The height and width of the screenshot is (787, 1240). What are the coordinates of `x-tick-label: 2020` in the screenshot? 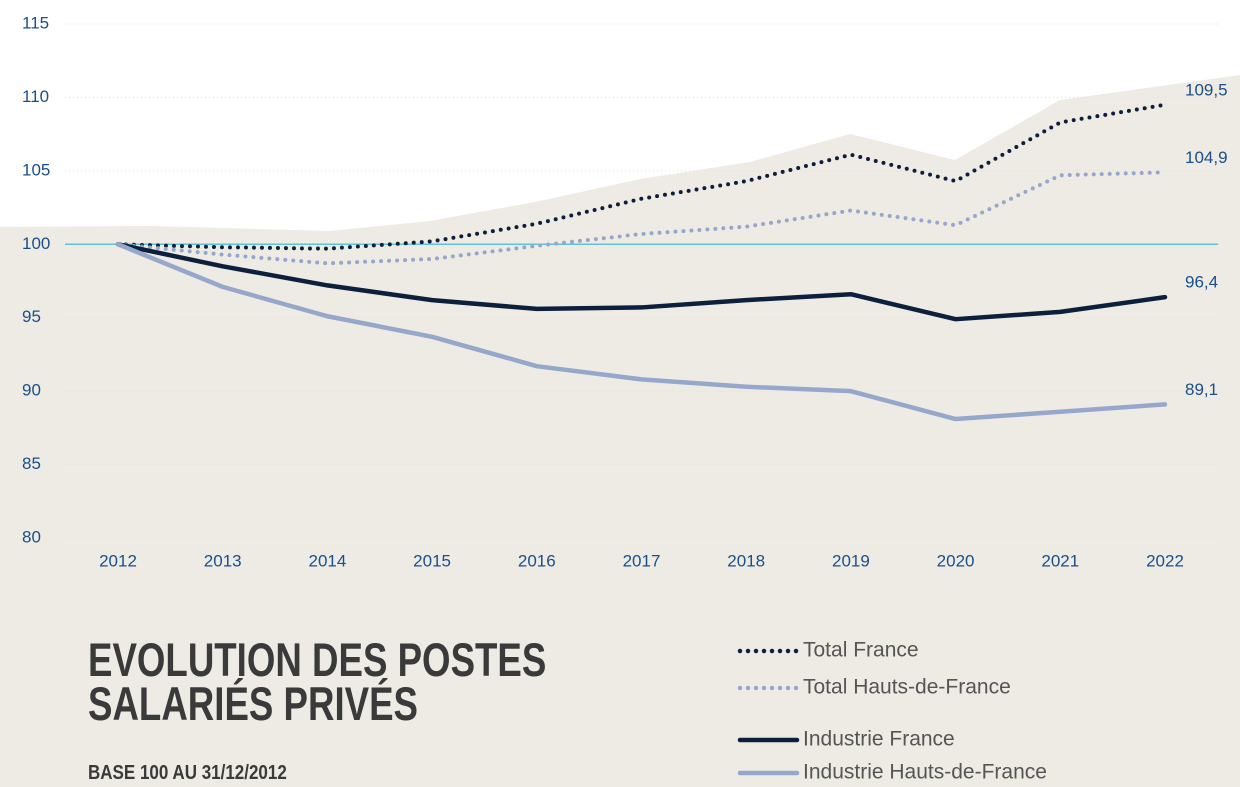 It's located at (956, 560).